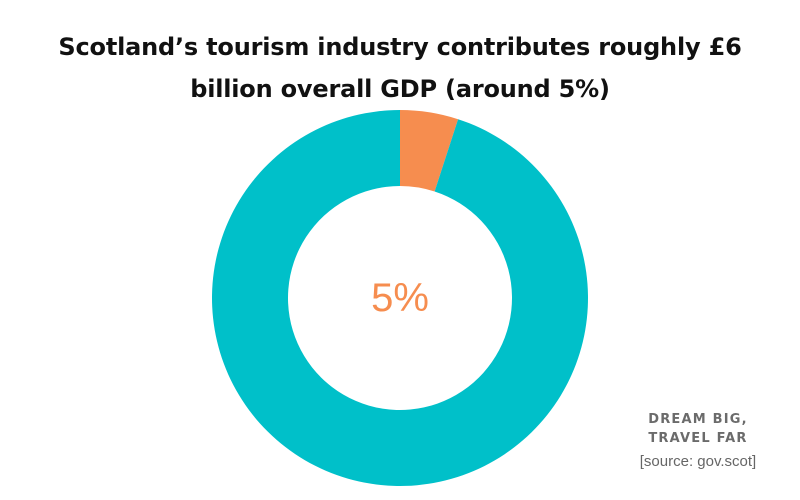 The height and width of the screenshot is (500, 800). What do you see at coordinates (698, 461) in the screenshot?
I see `source-note: [source: gov.scot]` at bounding box center [698, 461].